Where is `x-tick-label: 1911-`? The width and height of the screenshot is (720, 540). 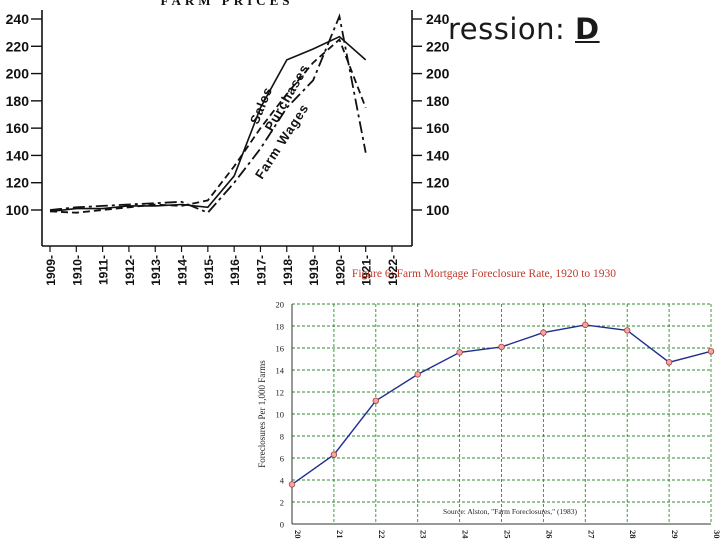 x-tick-label: 1911- is located at coordinates (104, 270).